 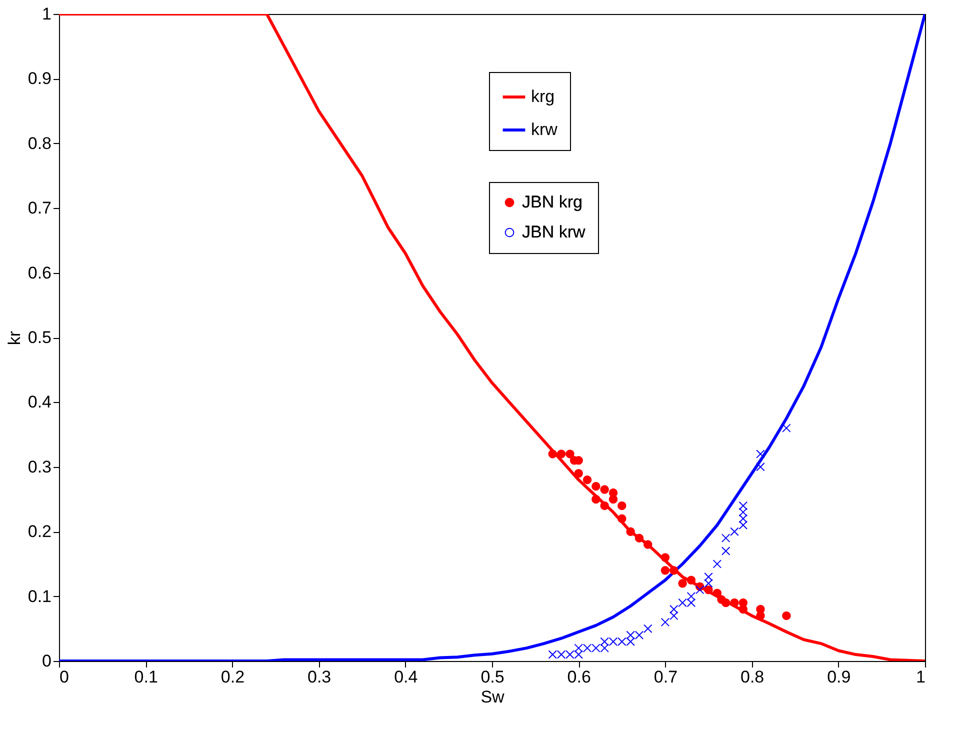 I want to click on x-tick-label: 0.3, so click(x=319, y=677).